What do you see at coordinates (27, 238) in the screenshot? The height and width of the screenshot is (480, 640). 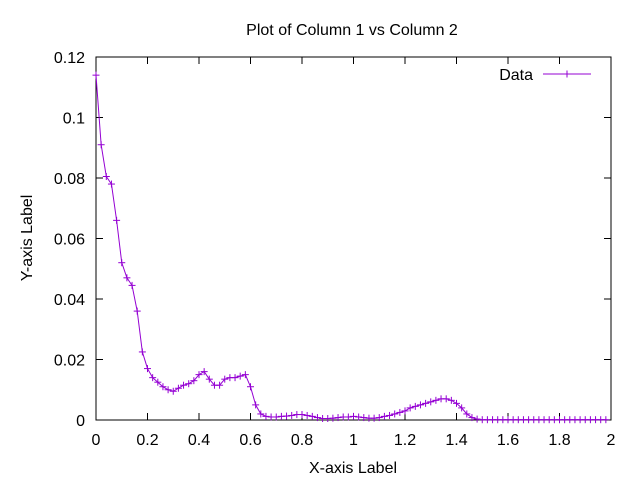 I see `y-axis-label: Y-axis Label` at bounding box center [27, 238].